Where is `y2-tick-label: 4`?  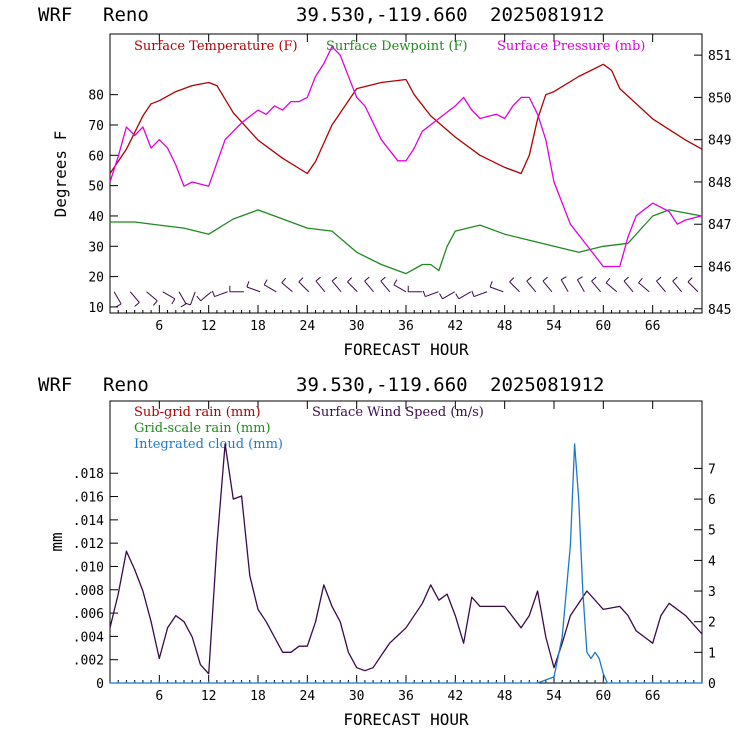
y2-tick-label: 4 is located at coordinates (712, 561).